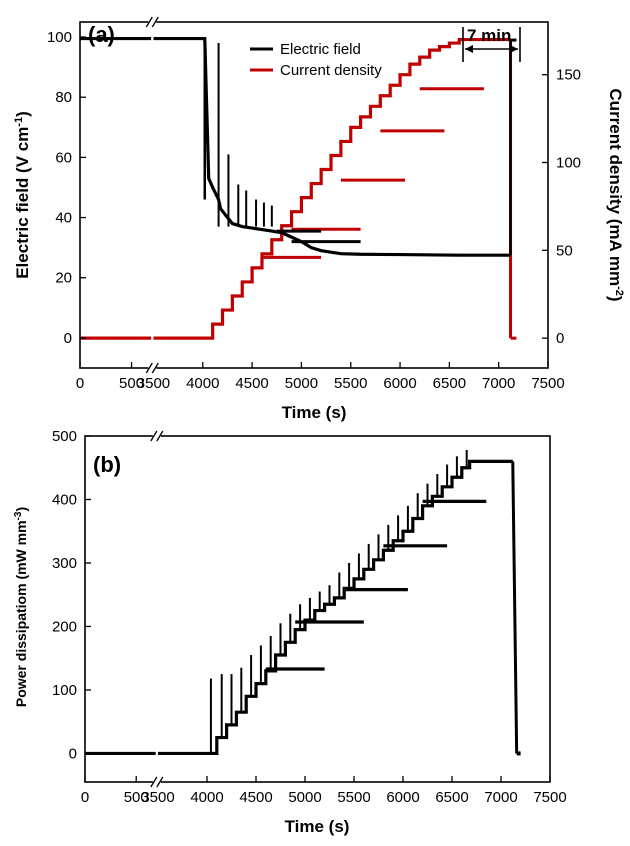 The height and width of the screenshot is (846, 630). Describe the element at coordinates (63, 157) in the screenshot. I see `y-left-tick-label: 60` at that location.